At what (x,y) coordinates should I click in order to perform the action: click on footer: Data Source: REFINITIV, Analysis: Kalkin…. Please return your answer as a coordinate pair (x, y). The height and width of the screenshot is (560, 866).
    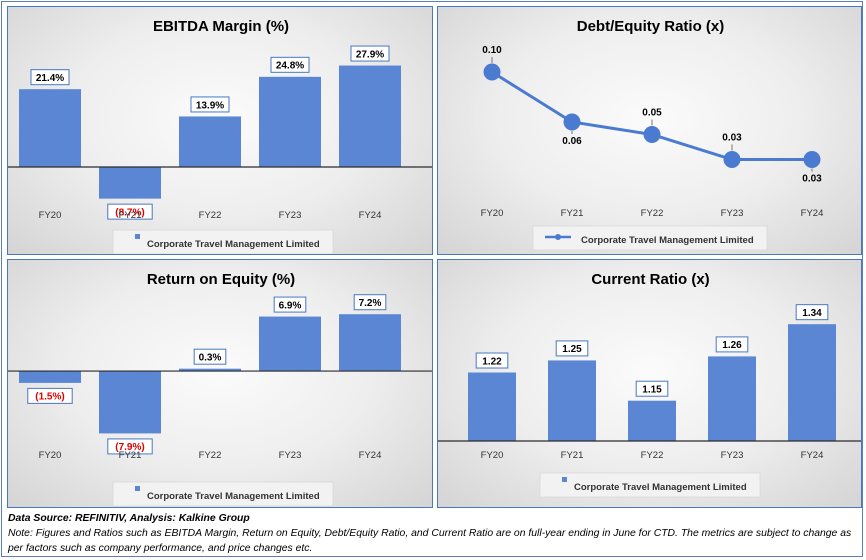
    Looking at the image, I should click on (433, 533).